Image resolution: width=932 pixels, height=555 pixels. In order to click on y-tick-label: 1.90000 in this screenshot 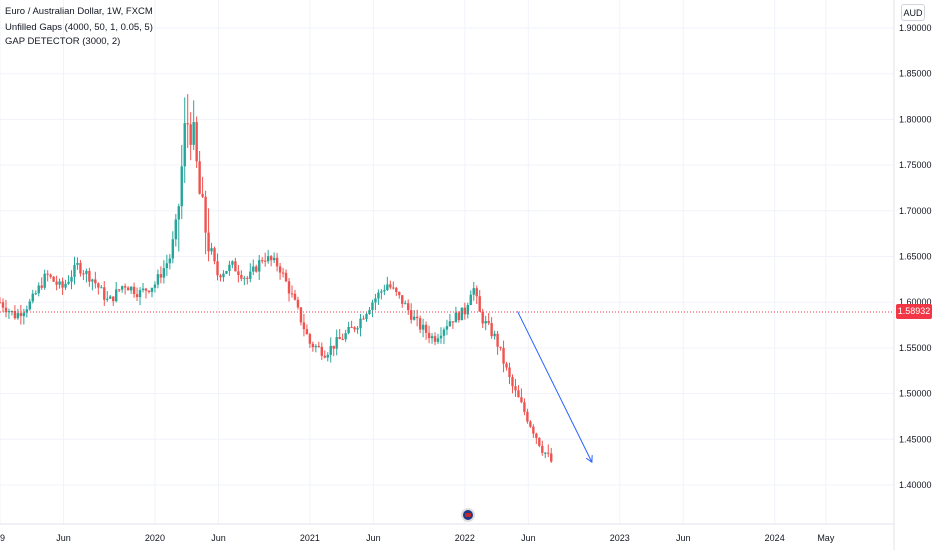, I will do `click(915, 28)`.